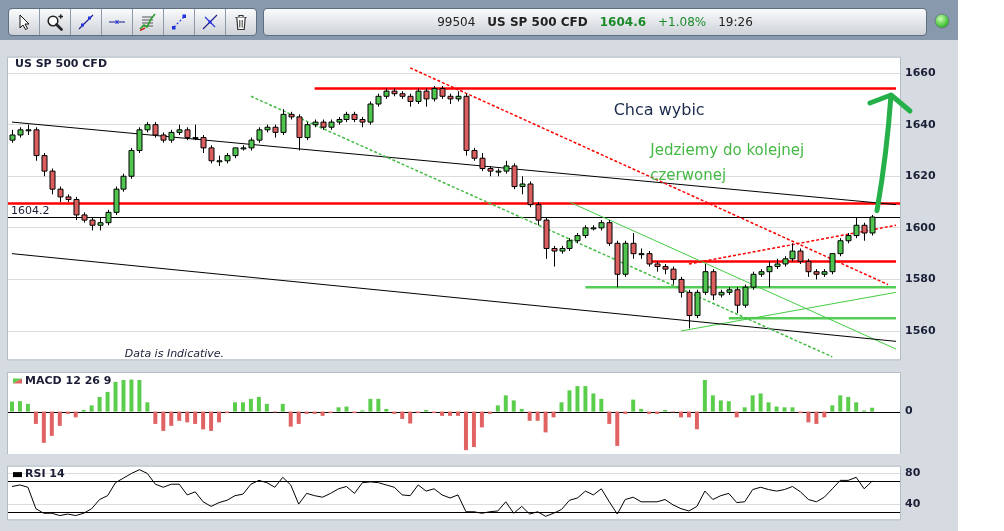 This screenshot has width=1004, height=531. What do you see at coordinates (909, 411) in the screenshot?
I see `ref-line-label: 0` at bounding box center [909, 411].